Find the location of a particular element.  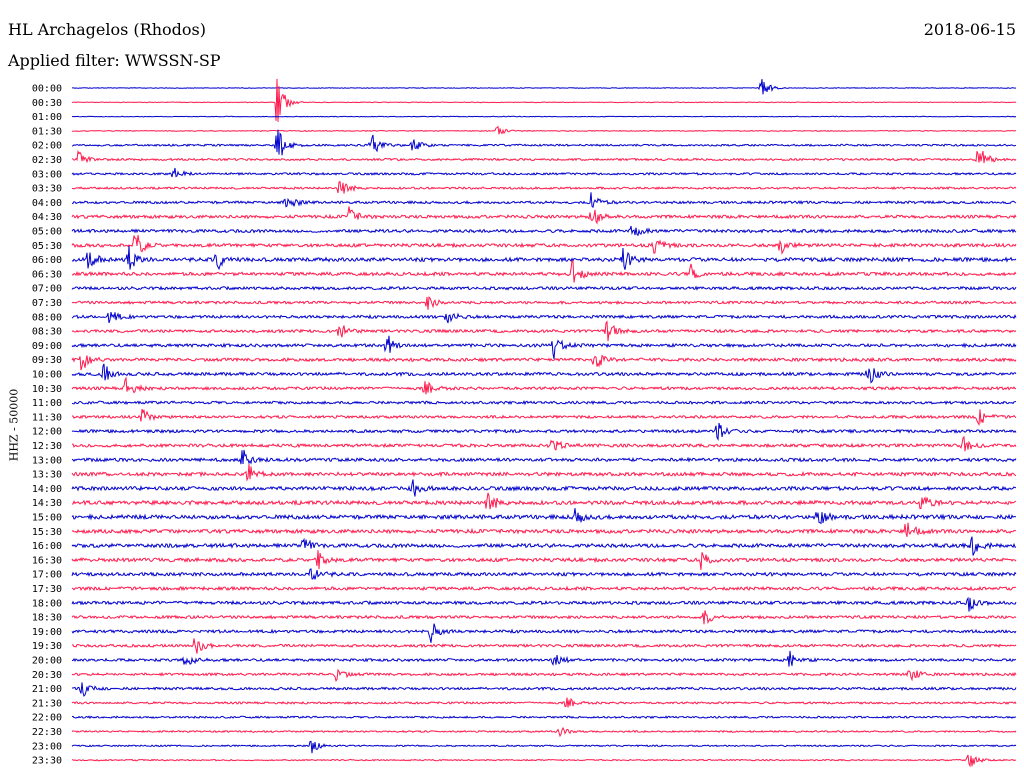

row-label: 06:30 is located at coordinates (47, 274).